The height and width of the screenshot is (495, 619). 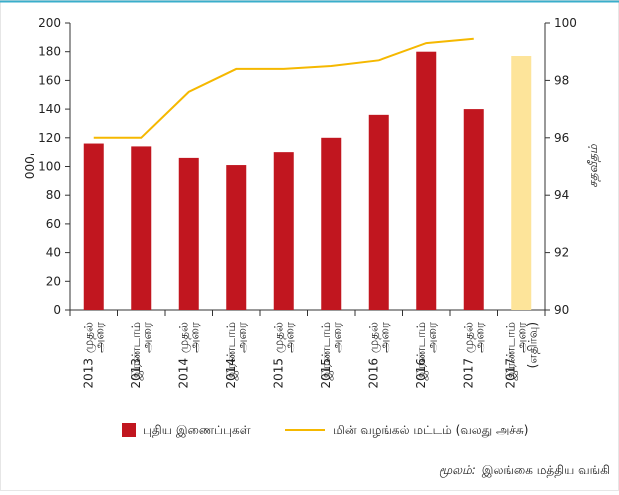 I want to click on x-tick-label: (எதிர்வு), so click(x=532, y=345).